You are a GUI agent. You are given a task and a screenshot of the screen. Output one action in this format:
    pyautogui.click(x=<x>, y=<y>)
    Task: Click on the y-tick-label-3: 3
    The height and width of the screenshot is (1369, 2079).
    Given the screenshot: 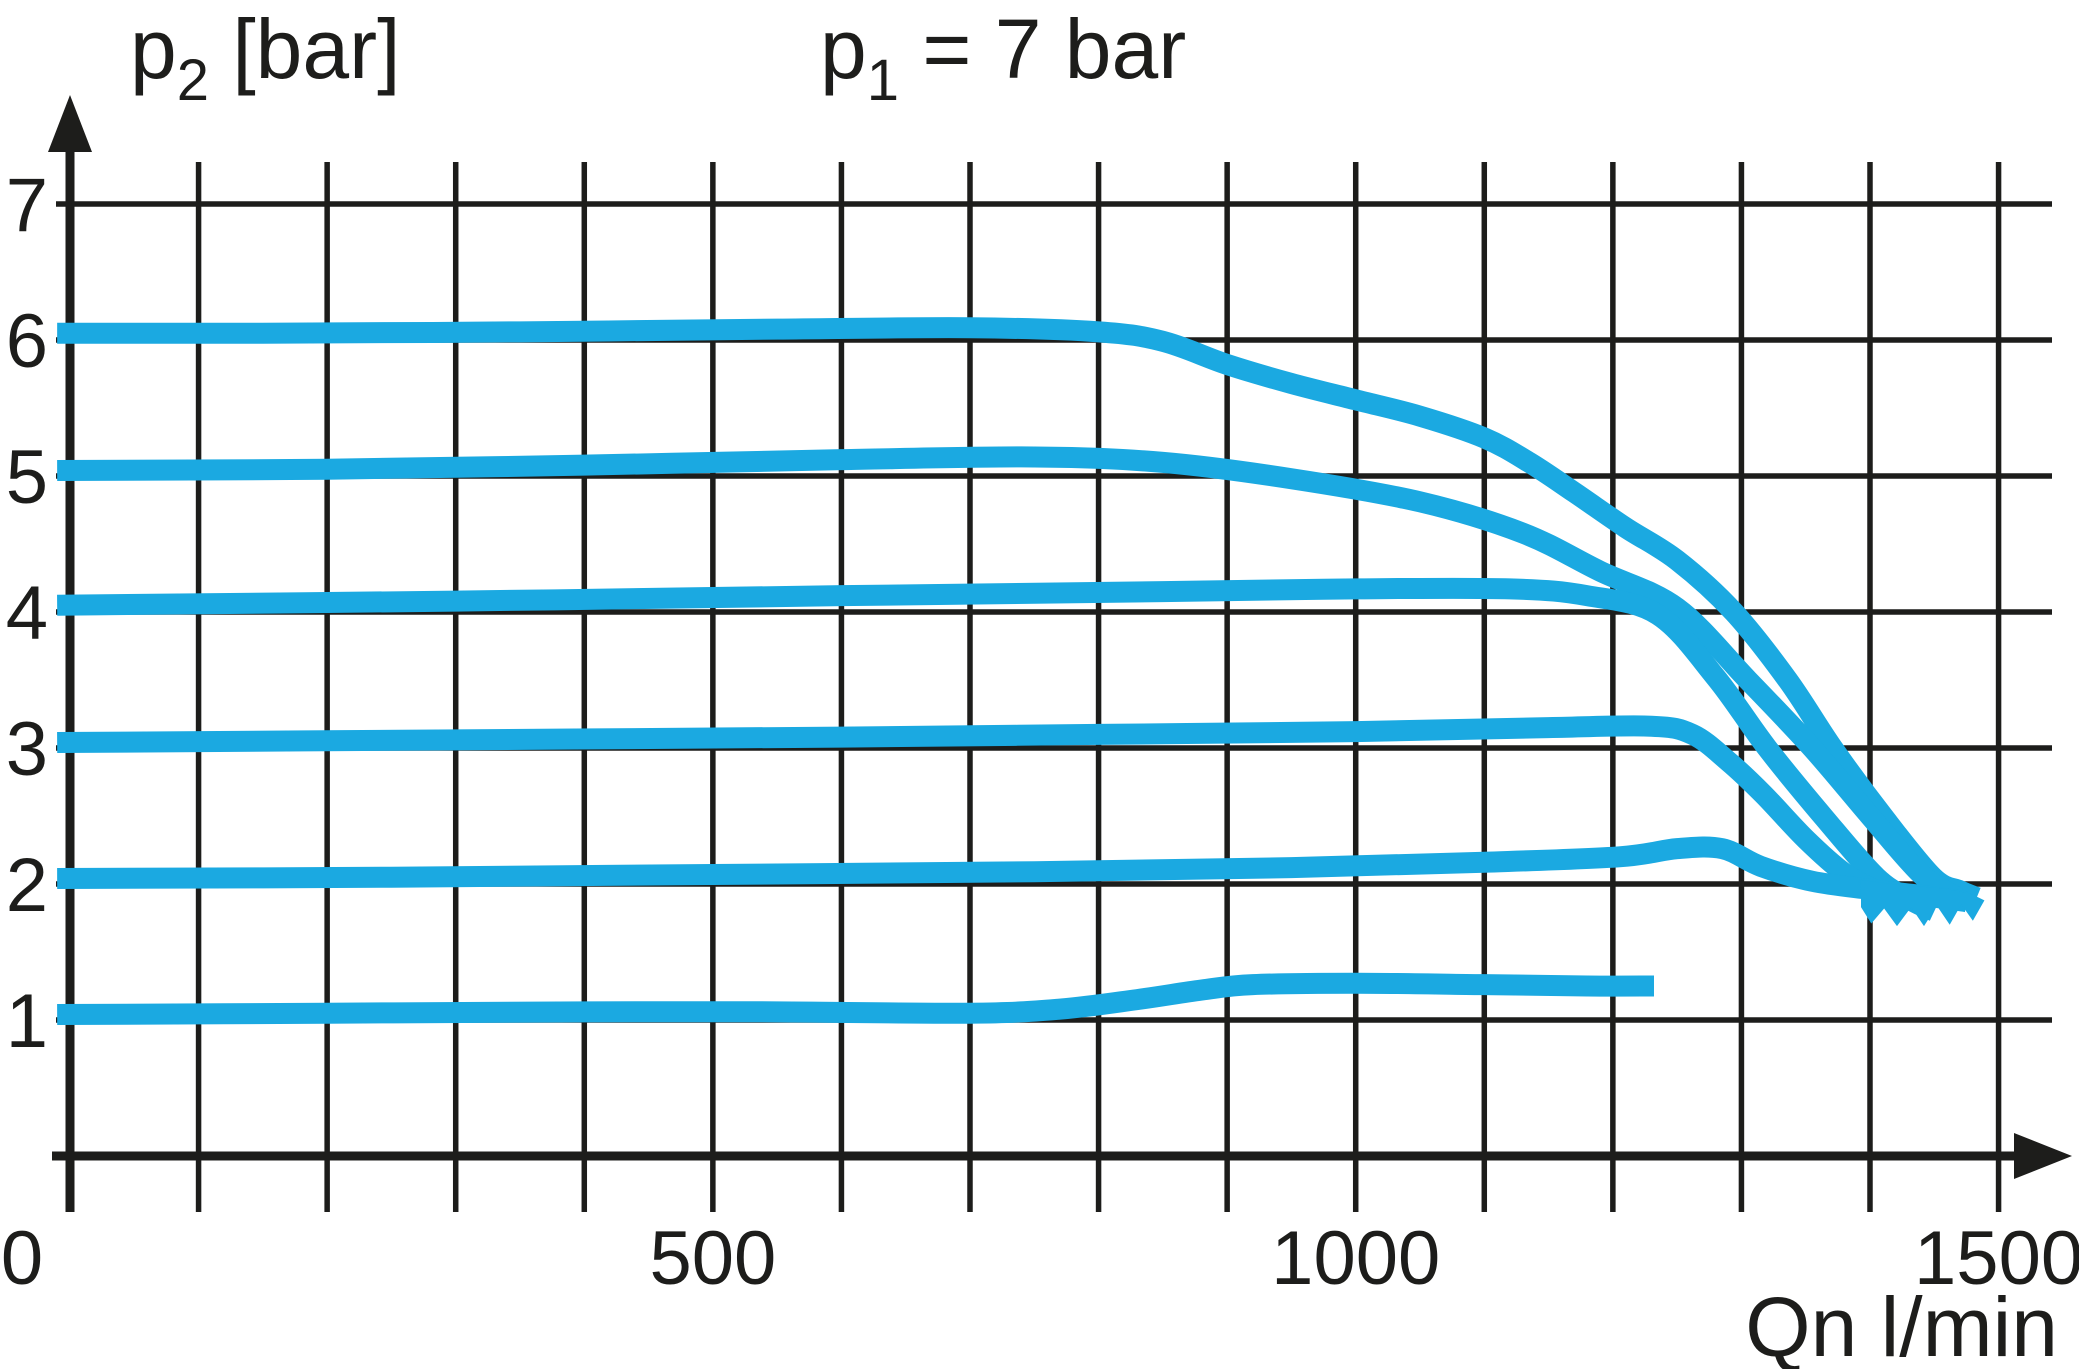 What is the action you would take?
    pyautogui.click(x=27, y=749)
    